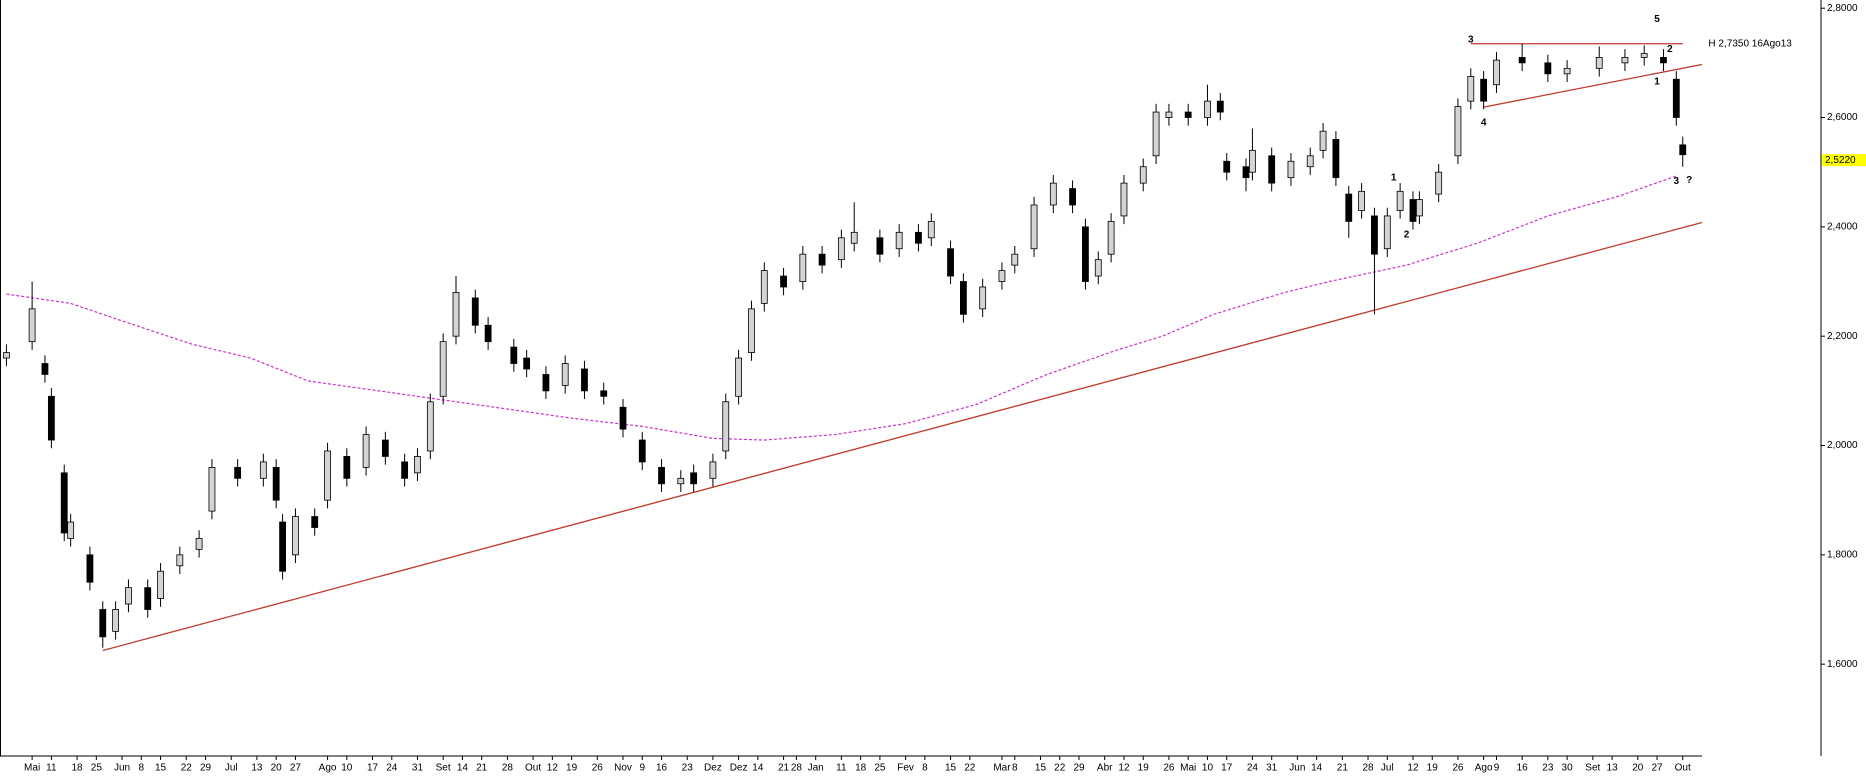 Image resolution: width=1866 pixels, height=776 pixels. Describe the element at coordinates (1657, 768) in the screenshot. I see `x-tick-label: 27` at that location.